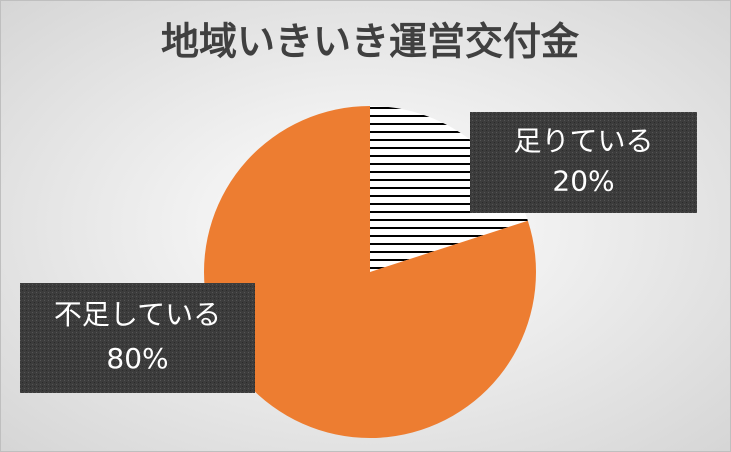 The width and height of the screenshot is (731, 452). Describe the element at coordinates (137, 358) in the screenshot. I see `data-label: 80%` at that location.